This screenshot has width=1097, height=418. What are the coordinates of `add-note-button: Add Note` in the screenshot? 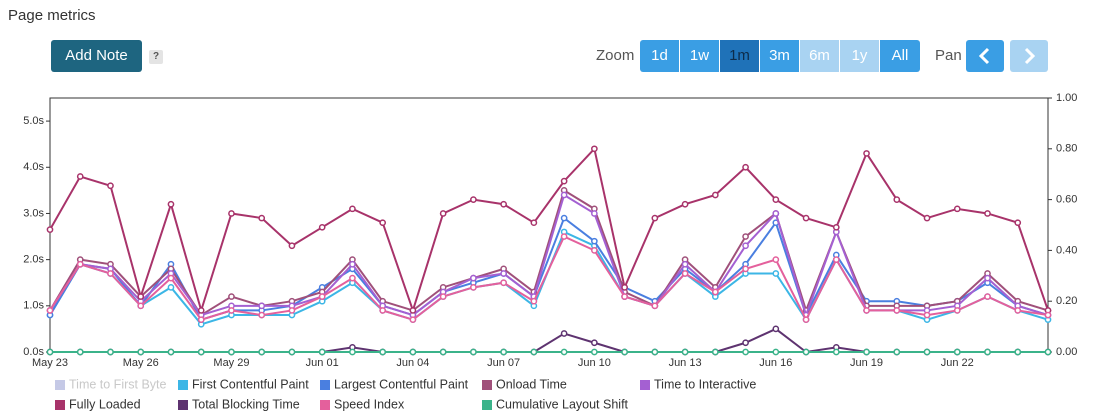 It's located at (96, 56).